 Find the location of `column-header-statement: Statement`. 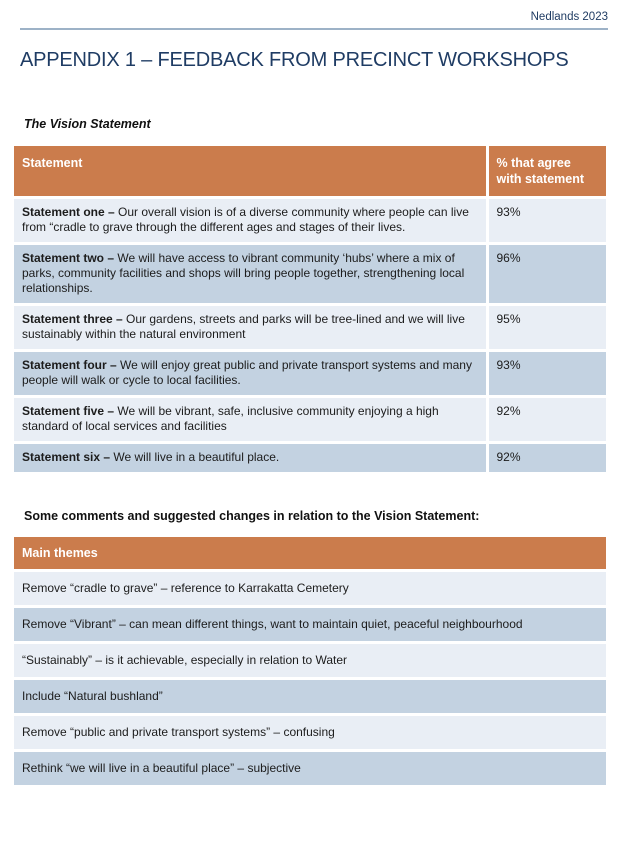

column-header-statement: Statement is located at coordinates (250, 172).